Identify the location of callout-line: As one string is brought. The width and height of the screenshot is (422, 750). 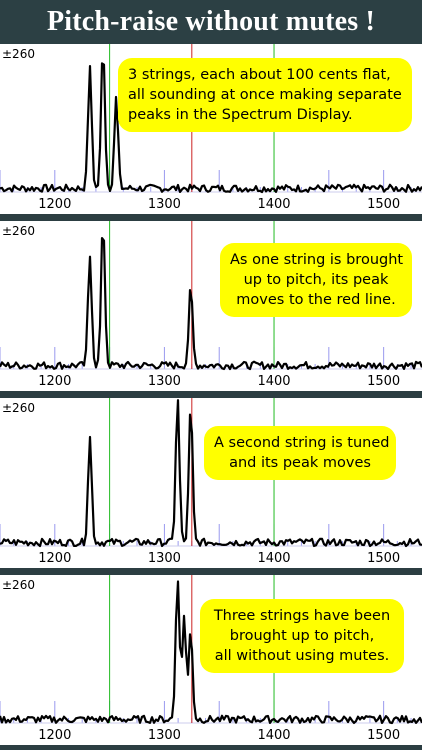
(317, 260).